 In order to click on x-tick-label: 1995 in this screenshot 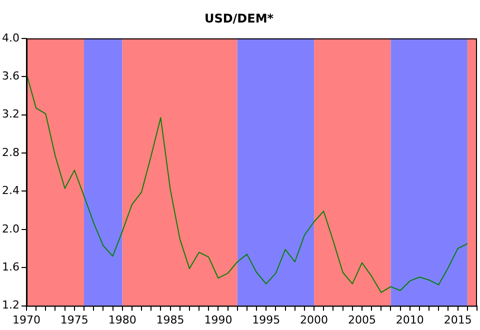, I will do `click(266, 319)`.